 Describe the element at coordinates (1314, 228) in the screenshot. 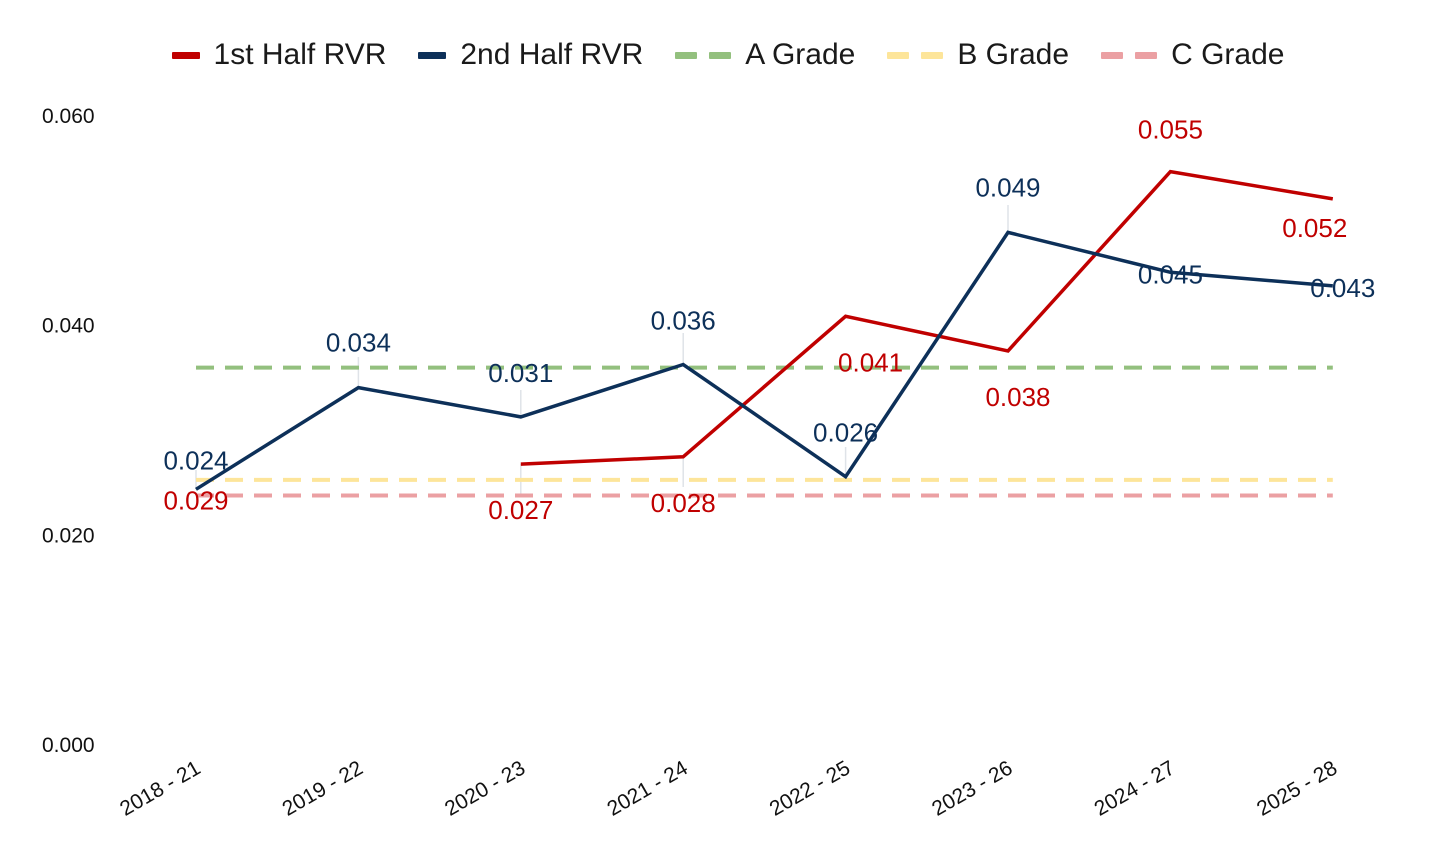

I see `data-label-1st-half: 0.052` at that location.